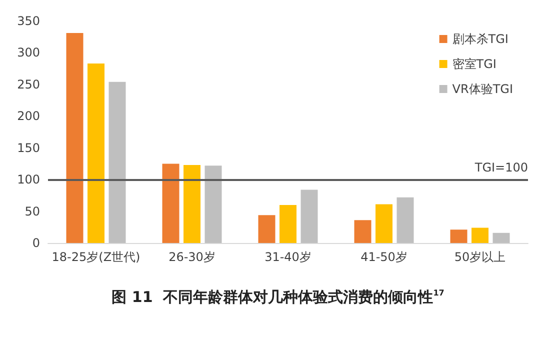  Describe the element at coordinates (28, 116) in the screenshot. I see `y-tick-label: 200` at that location.